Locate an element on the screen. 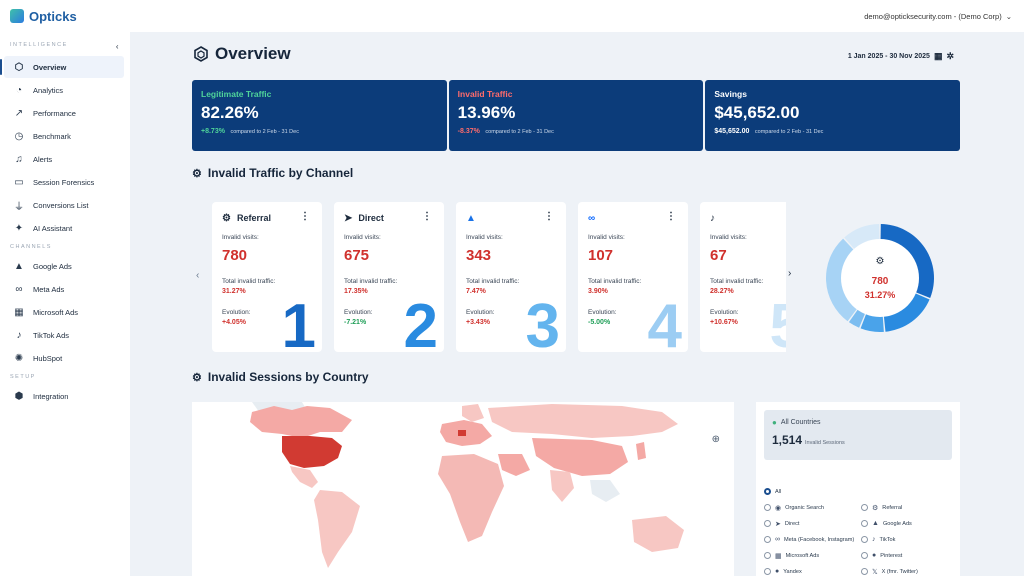  all-countries-summary: ● All Countries 1,514 Invalid Sessions is located at coordinates (858, 435).